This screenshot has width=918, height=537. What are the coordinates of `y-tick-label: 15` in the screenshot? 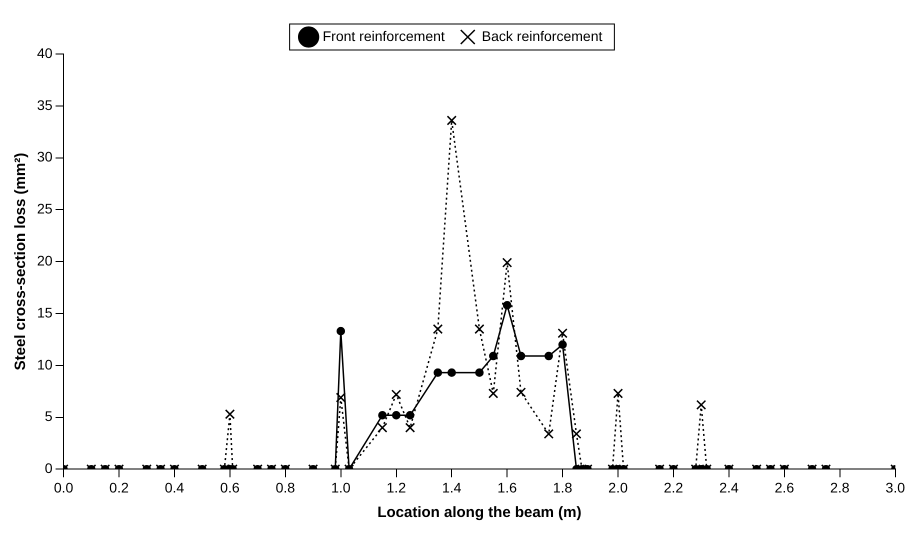 It's located at (44, 312).